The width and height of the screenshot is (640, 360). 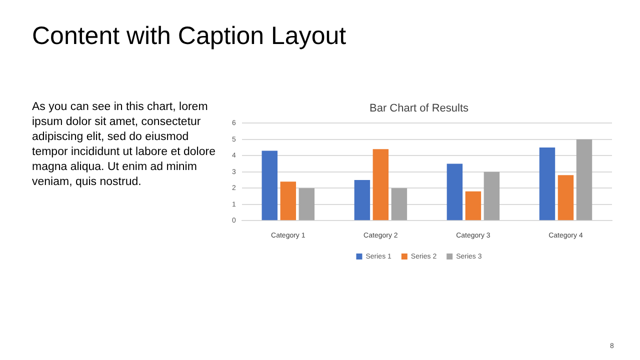 I want to click on chart-title: Bar Chart of Results, so click(x=419, y=108).